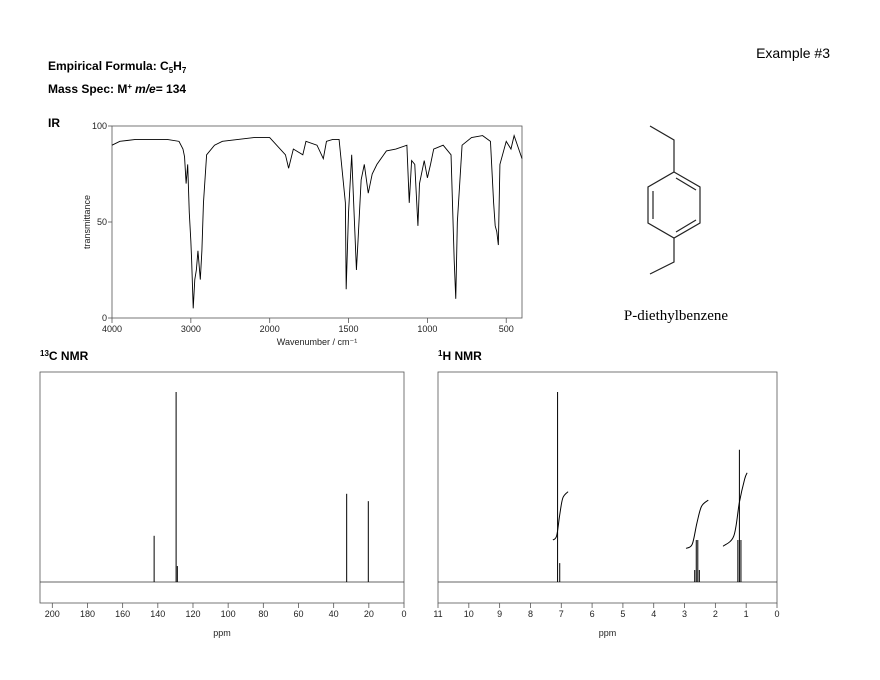  I want to click on y-tick-label: 50, so click(102, 222).